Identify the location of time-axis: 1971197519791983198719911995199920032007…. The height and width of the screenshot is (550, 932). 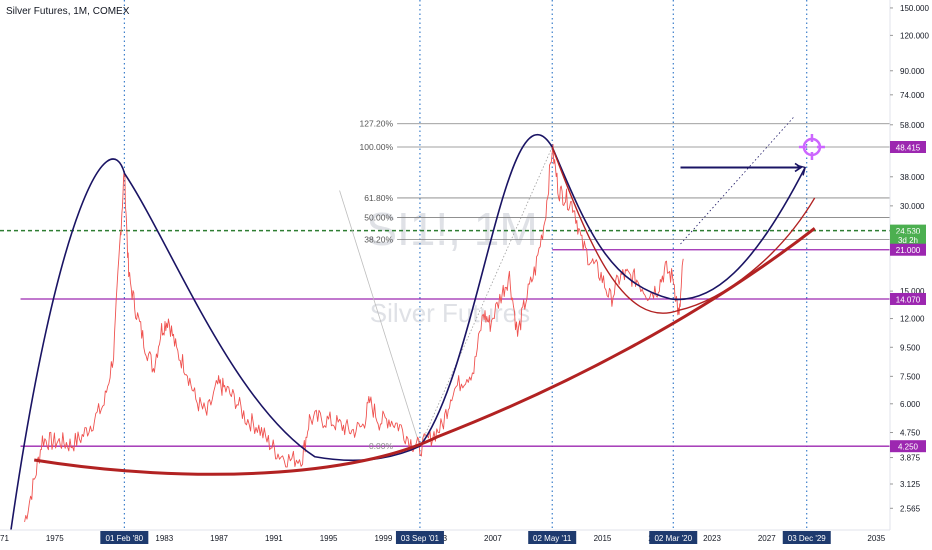
(466, 539).